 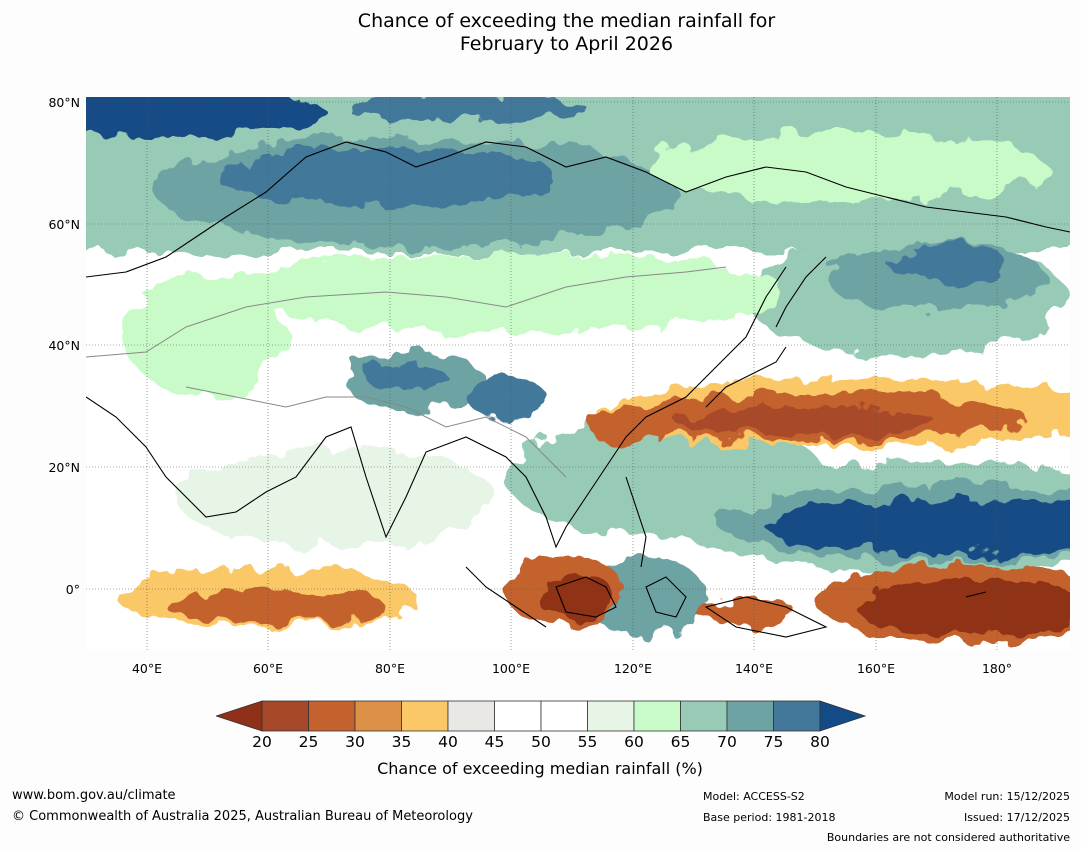 I want to click on lat-label-0: 0°, so click(x=72, y=589).